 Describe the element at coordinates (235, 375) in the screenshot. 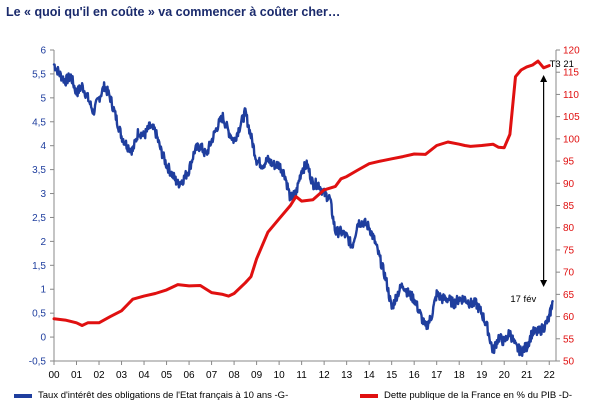

I see `x-tick-label: 08` at that location.